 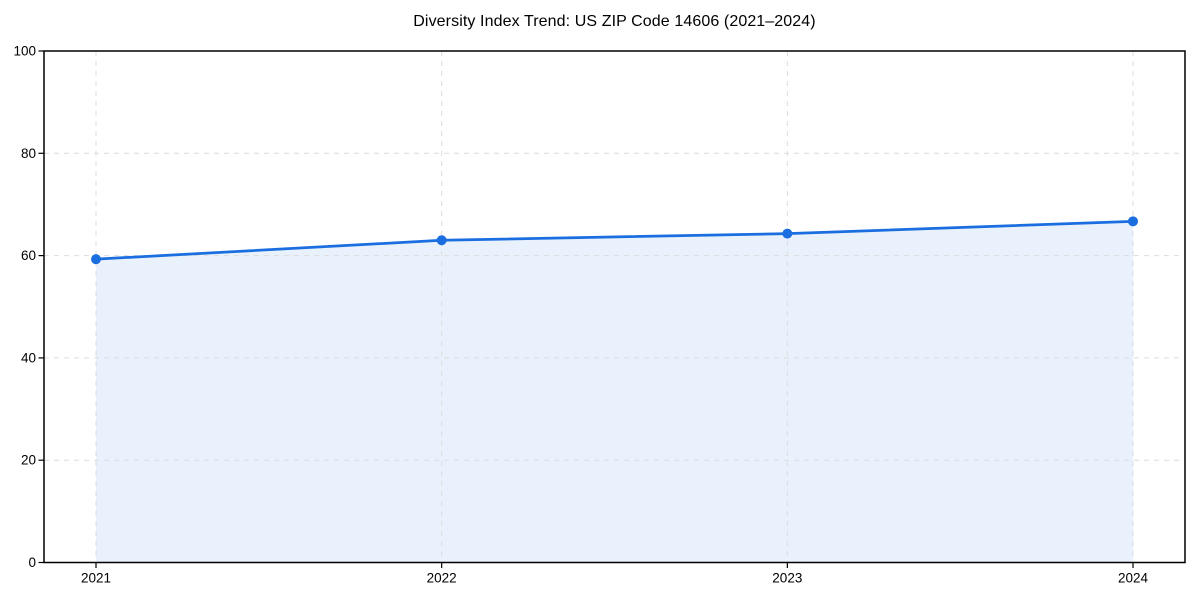 I want to click on x-tick-label-2022: 2022, so click(x=442, y=578).